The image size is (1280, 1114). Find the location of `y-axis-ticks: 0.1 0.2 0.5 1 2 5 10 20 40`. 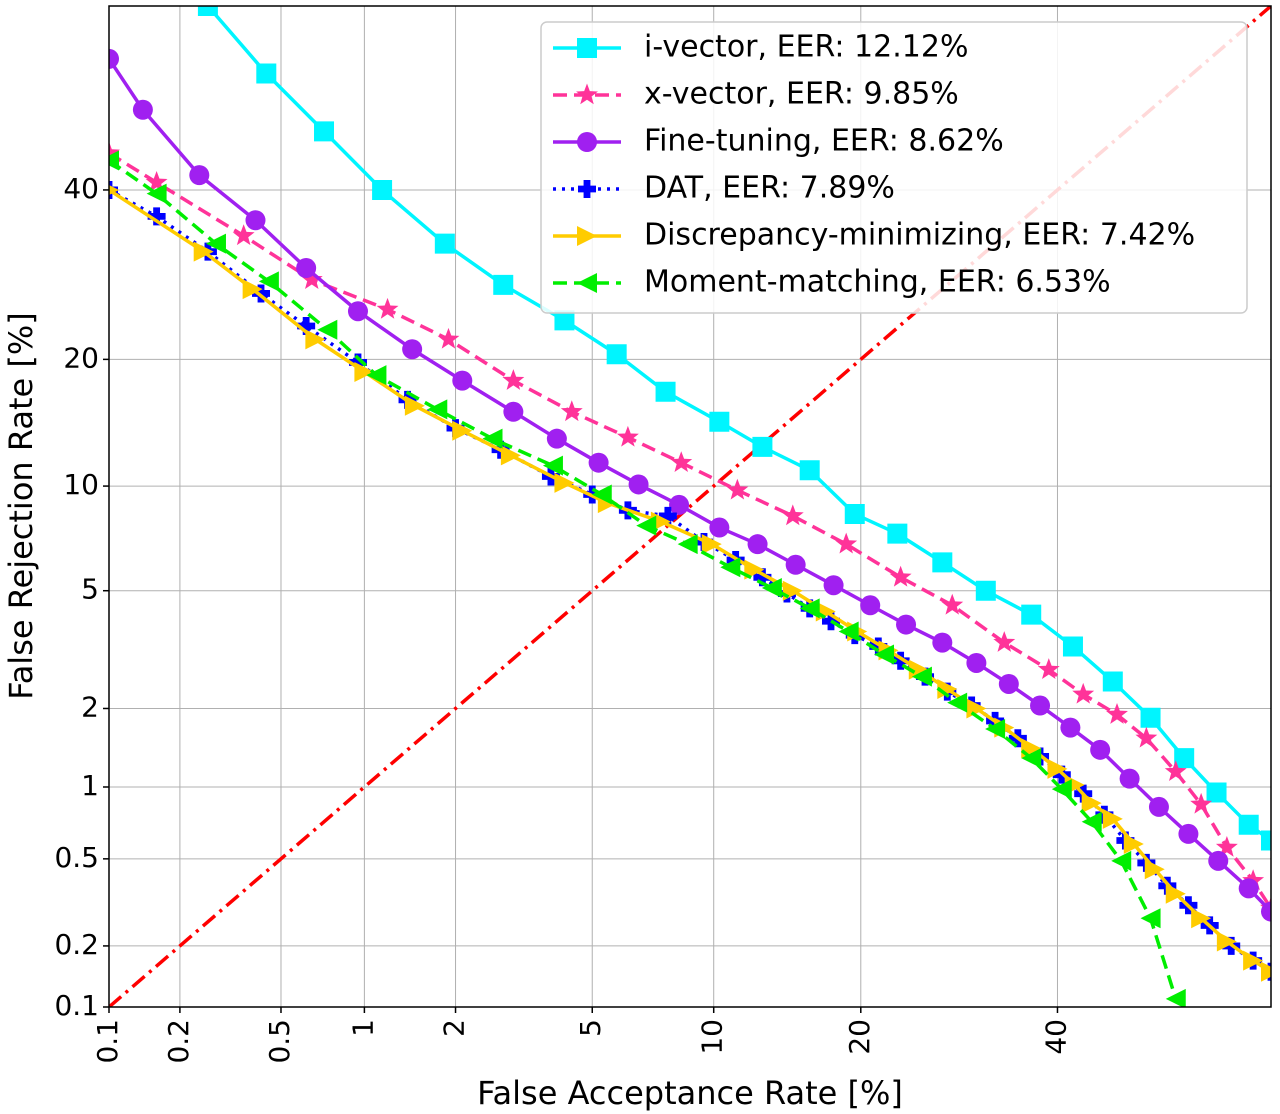

y-axis-ticks: 0.1 0.2 0.5 1 2 5 10 20 40 is located at coordinates (81, 597).